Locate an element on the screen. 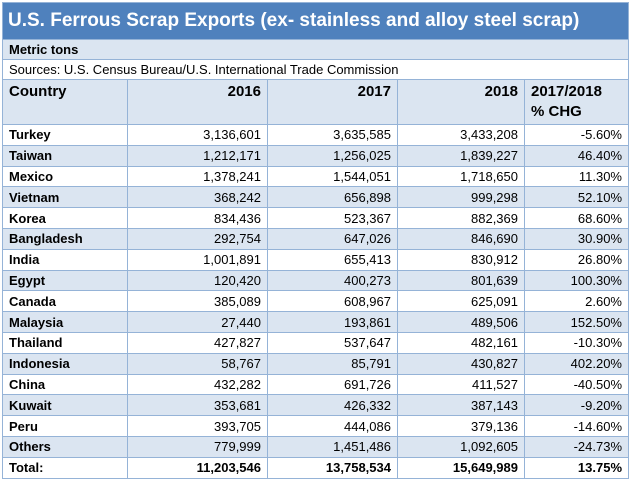 The image size is (632, 484). country-cell: Others is located at coordinates (65, 446).